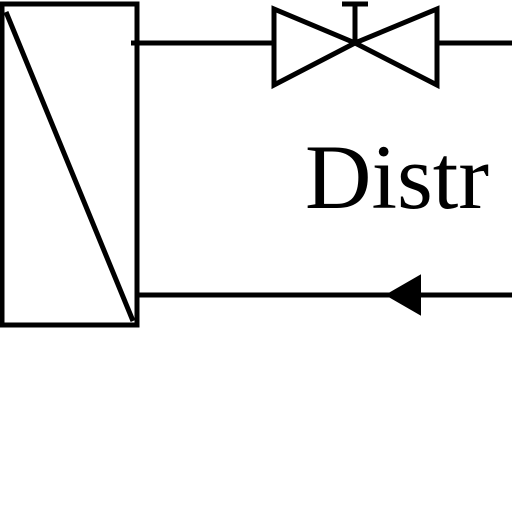 The image size is (512, 512). Describe the element at coordinates (397, 177) in the screenshot. I see `distribution-label: Distr` at that location.